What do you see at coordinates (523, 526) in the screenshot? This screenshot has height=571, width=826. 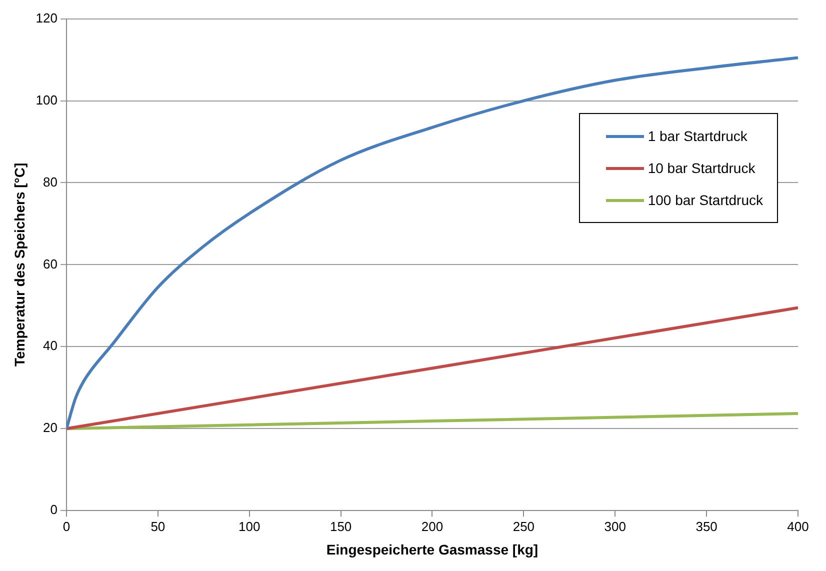 I see `x-tick-label: 250` at bounding box center [523, 526].